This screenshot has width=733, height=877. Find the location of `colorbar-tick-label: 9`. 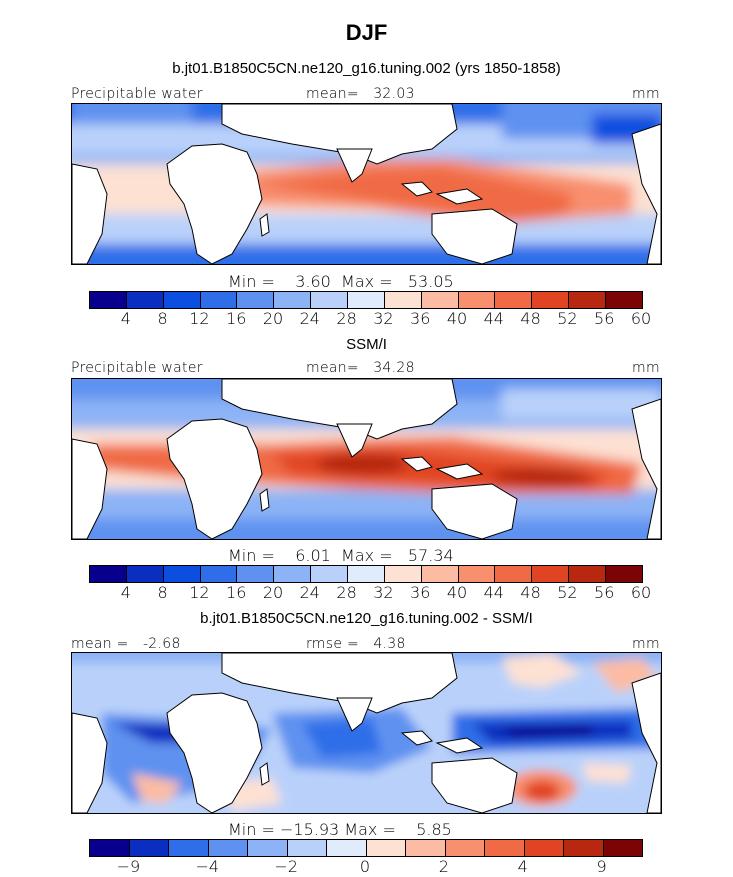

colorbar-tick-label: 9 is located at coordinates (601, 866).